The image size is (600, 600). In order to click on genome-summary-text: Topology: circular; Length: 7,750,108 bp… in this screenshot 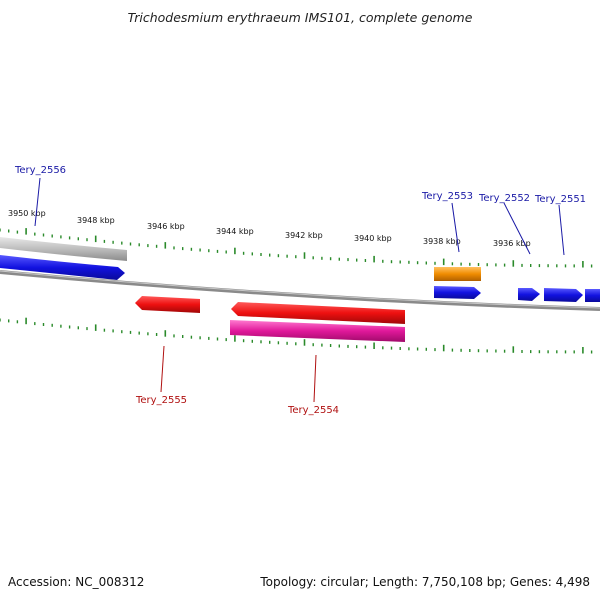, I will do `click(424, 582)`.